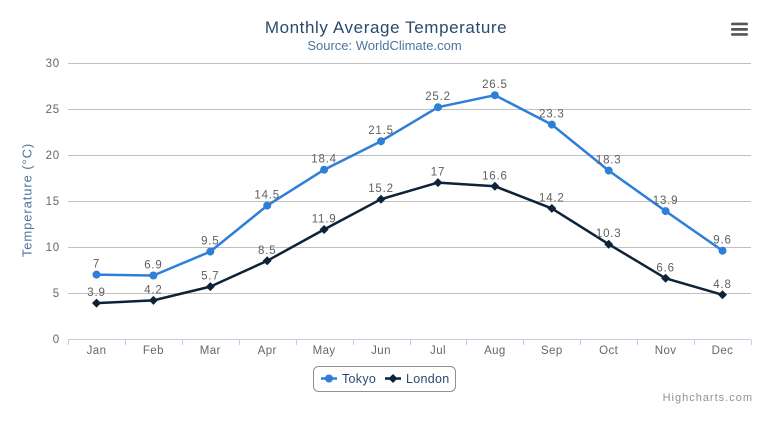  What do you see at coordinates (708, 398) in the screenshot?
I see `svg-text: Highcharts.com` at bounding box center [708, 398].